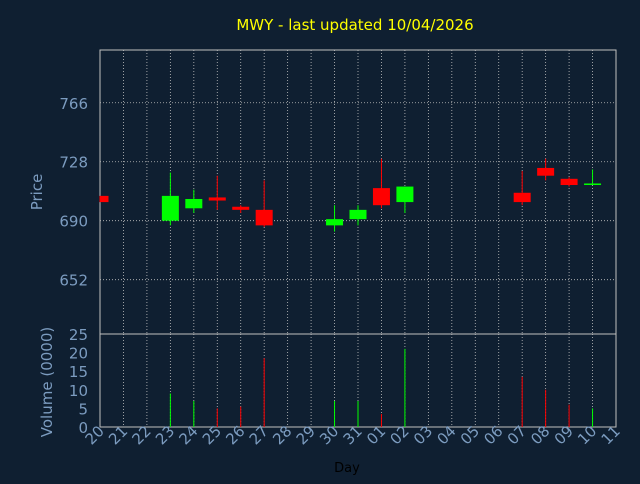 The image size is (640, 484). What do you see at coordinates (446, 435) in the screenshot?
I see `x-tick-label: 04` at bounding box center [446, 435].